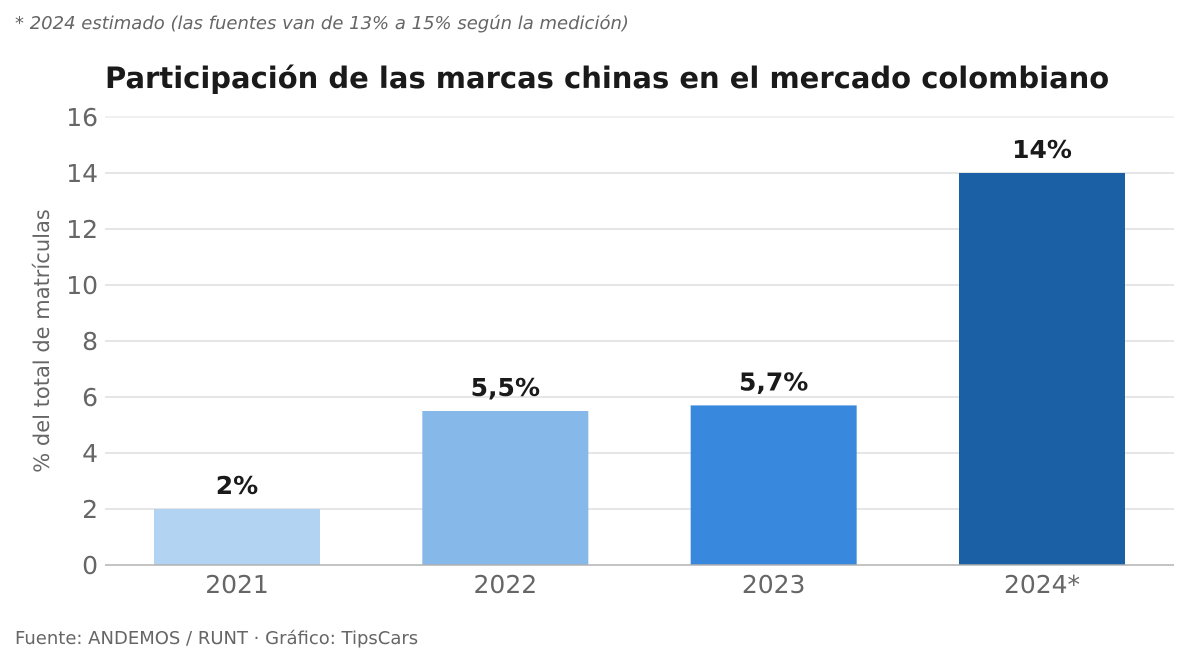  I want to click on y-tick-label: 4, so click(90, 453).